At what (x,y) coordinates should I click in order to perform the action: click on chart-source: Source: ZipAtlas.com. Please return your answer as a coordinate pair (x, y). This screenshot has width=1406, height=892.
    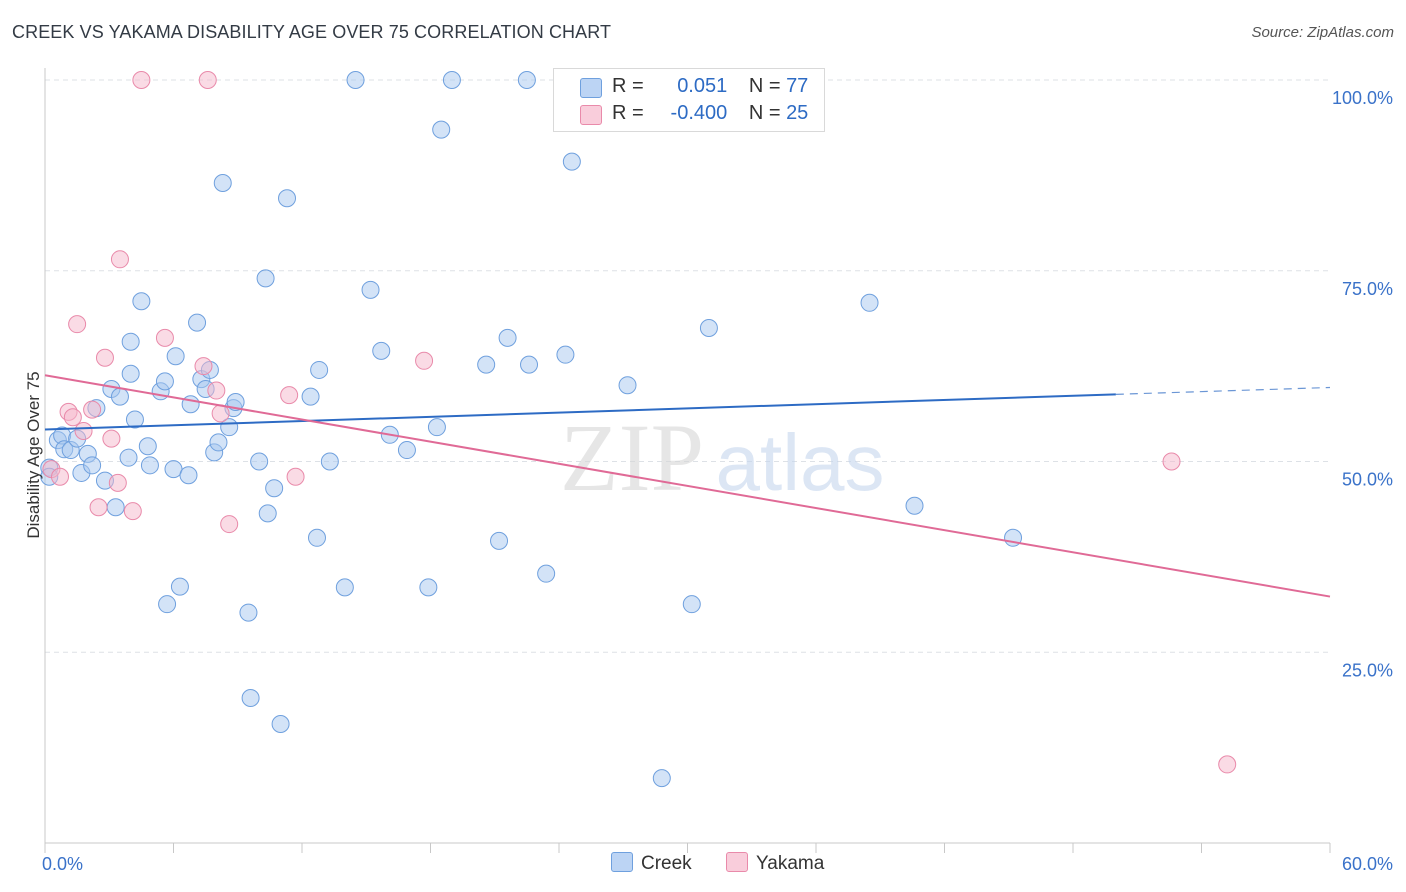
    Looking at the image, I should click on (1322, 32).